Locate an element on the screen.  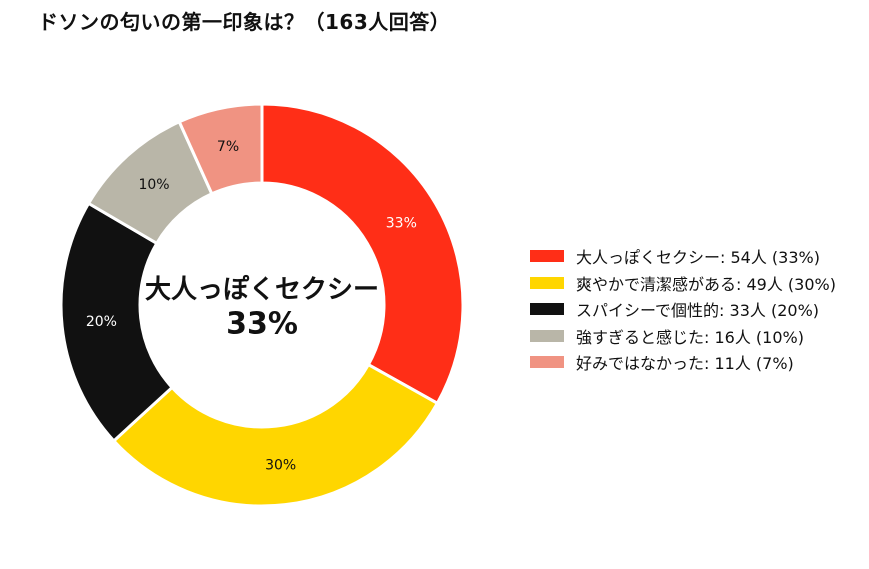
legend-item: 好みではなかった: 11人 (7%) is located at coordinates (683, 362).